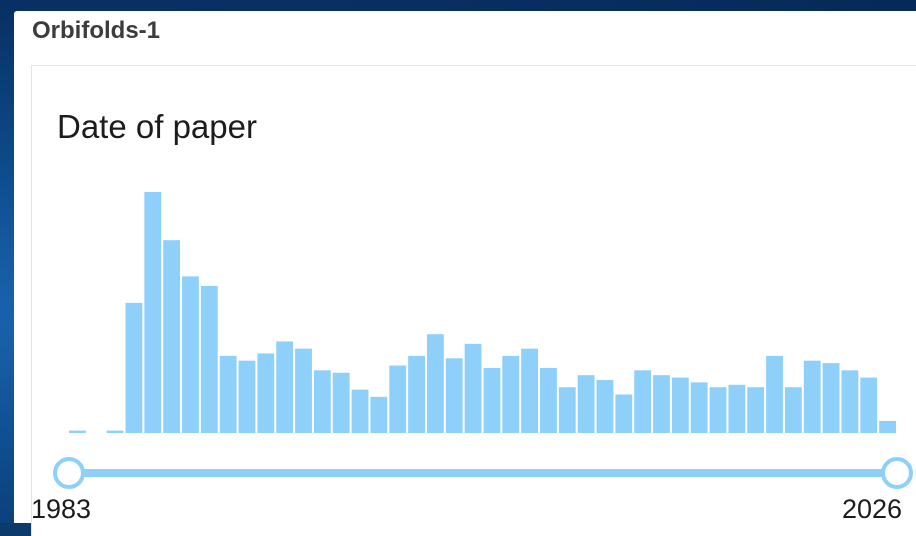 This screenshot has width=916, height=536. I want to click on range-max-label: 2026, so click(872, 509).